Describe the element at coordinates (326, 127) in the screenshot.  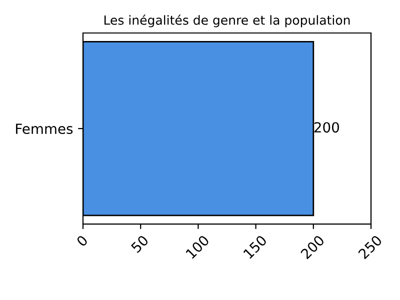
I see `data-label: 200` at that location.